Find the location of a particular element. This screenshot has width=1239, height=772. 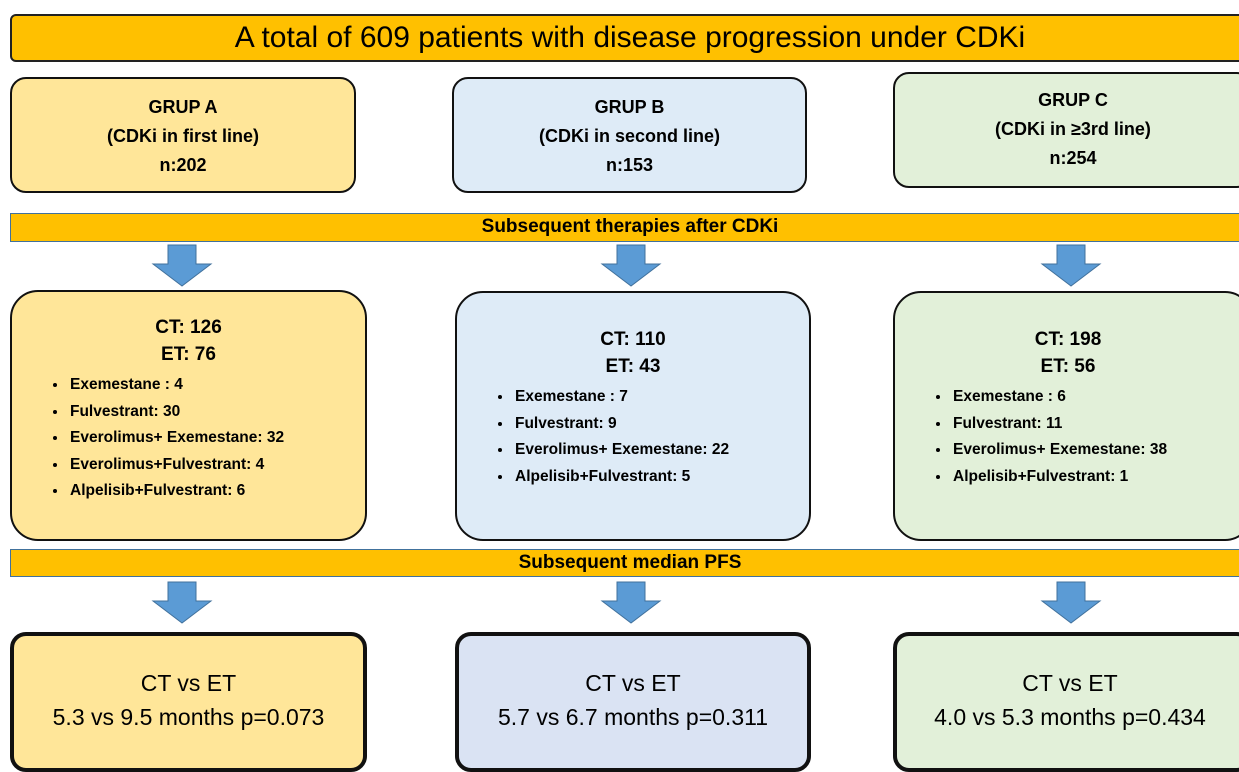

et-item: Everolimus+ Exemestane: 38 is located at coordinates (1095, 450).